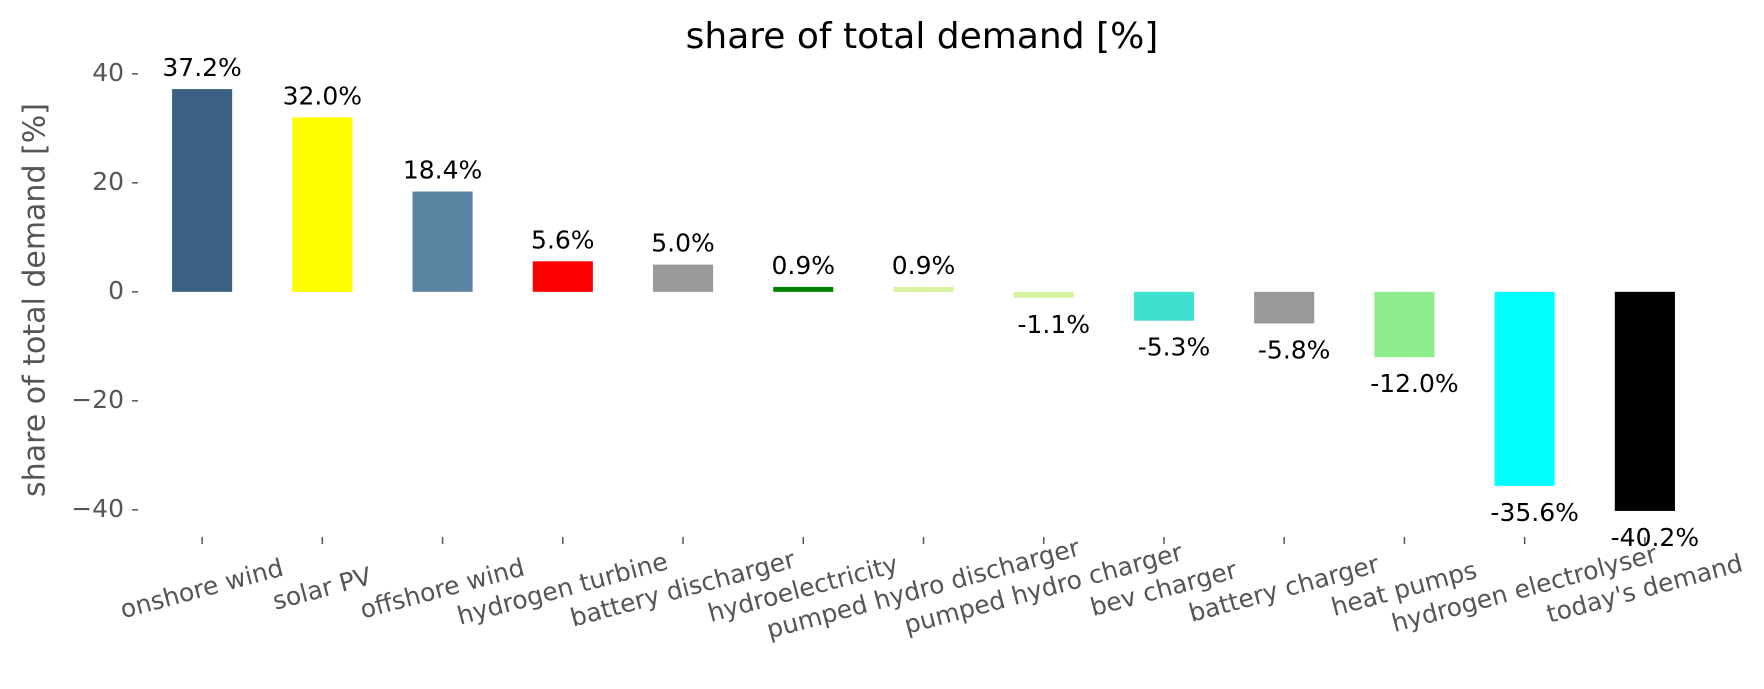  Describe the element at coordinates (1534, 512) in the screenshot. I see `value-label: -35.6%` at that location.